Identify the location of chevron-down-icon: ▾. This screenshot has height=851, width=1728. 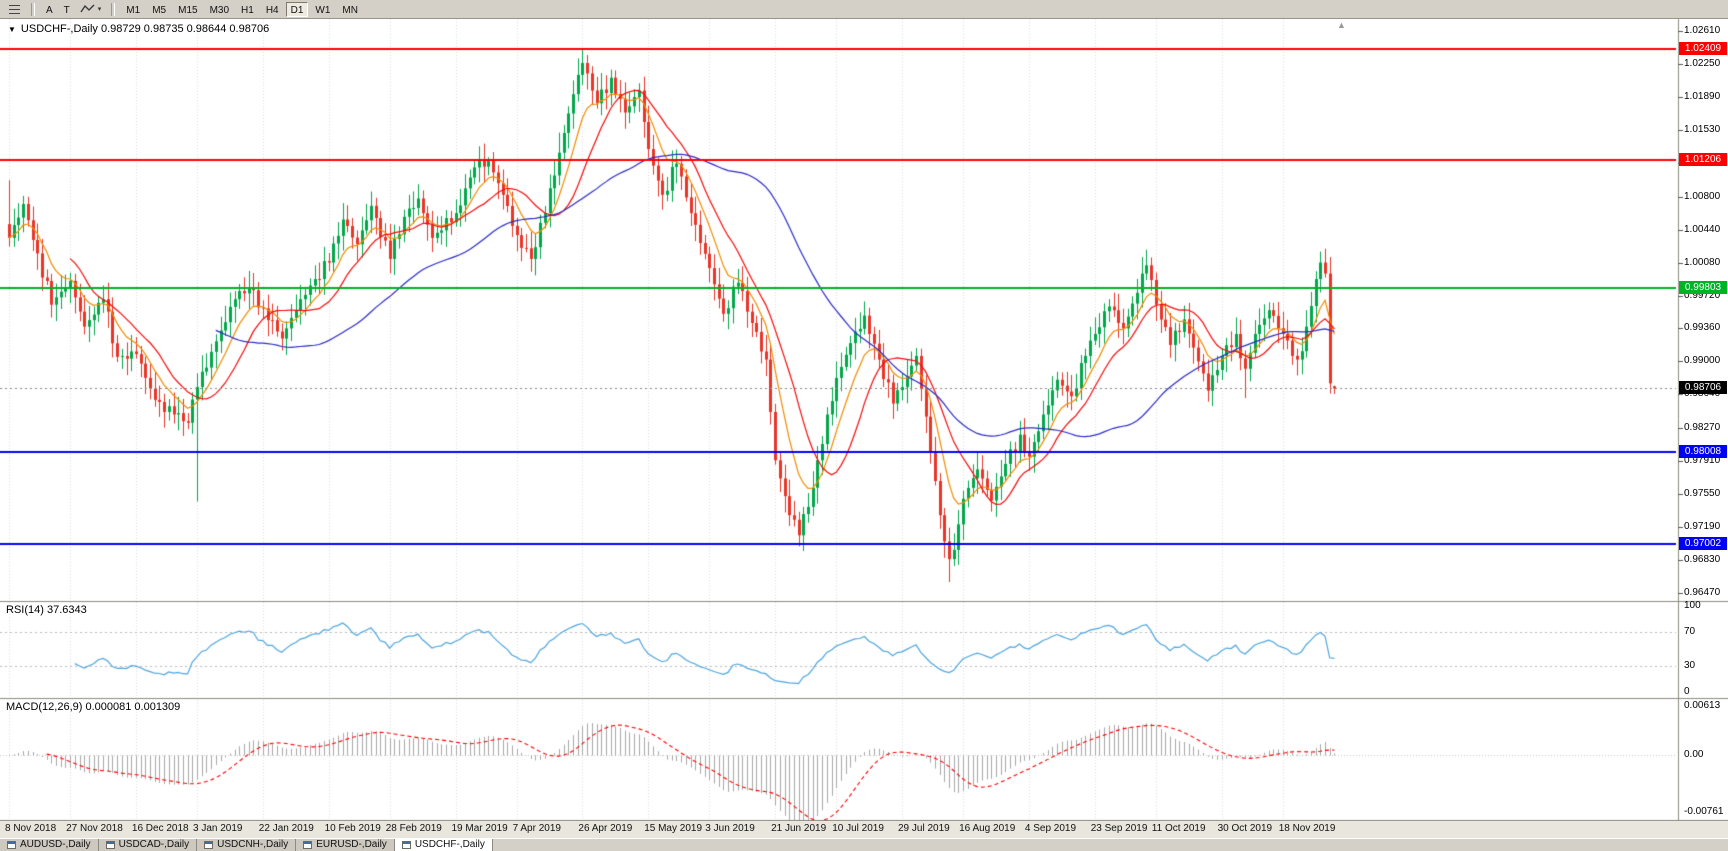
(99, 9).